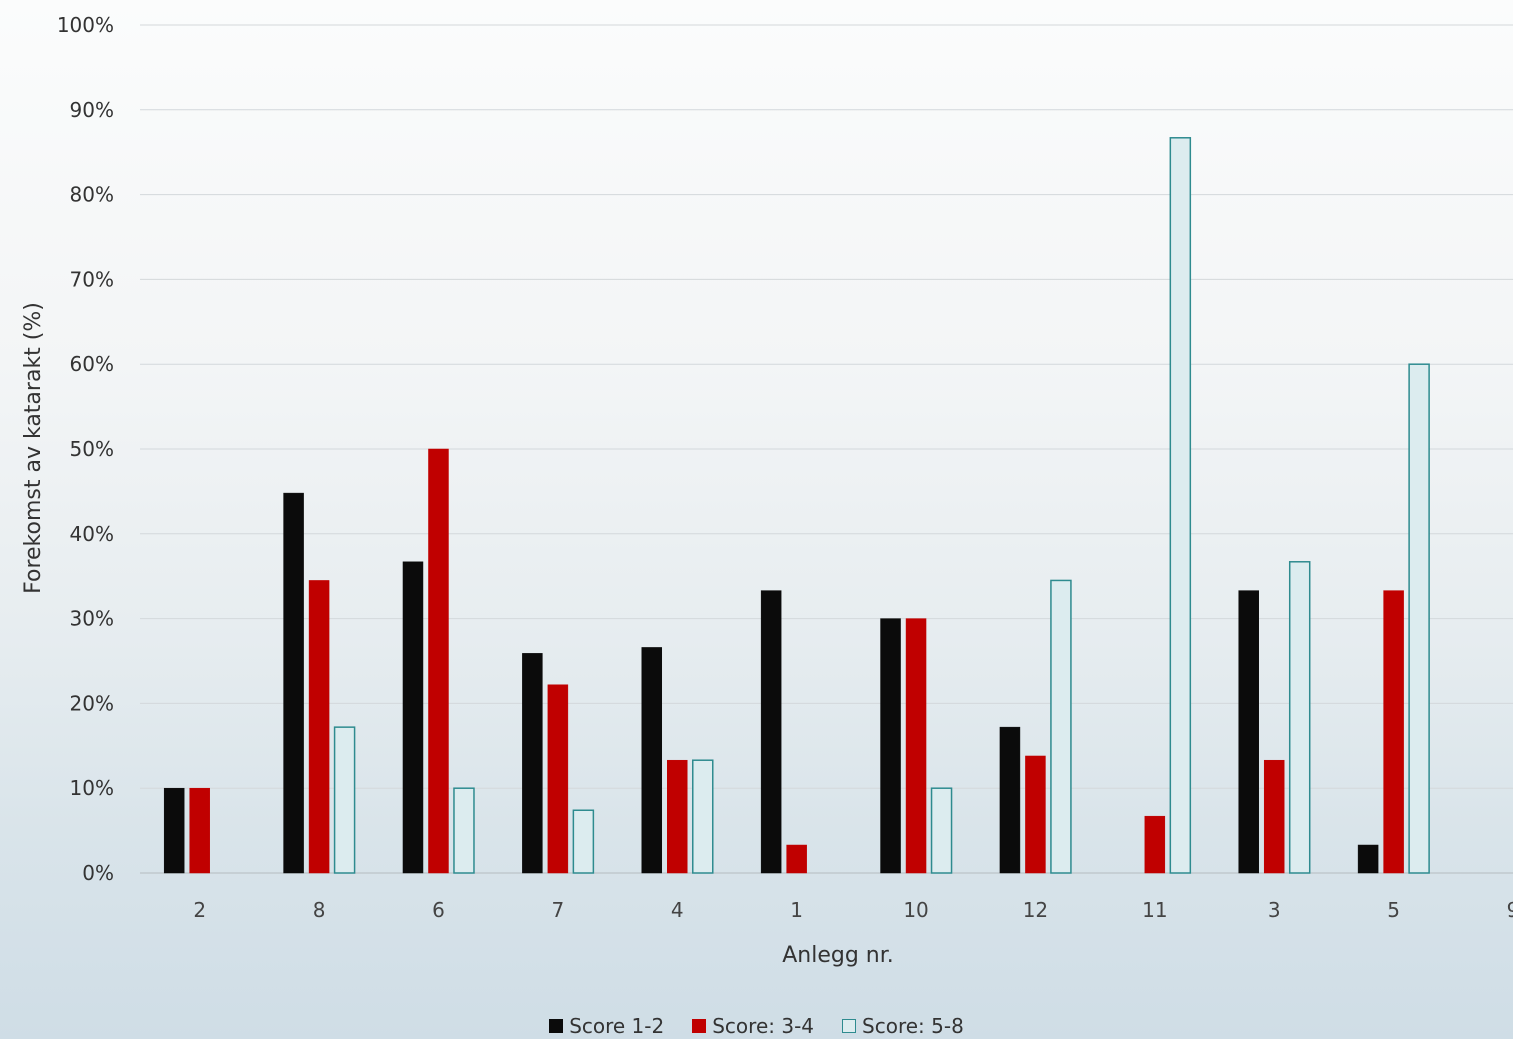  What do you see at coordinates (92, 110) in the screenshot?
I see `y-tick-label: 90%` at bounding box center [92, 110].